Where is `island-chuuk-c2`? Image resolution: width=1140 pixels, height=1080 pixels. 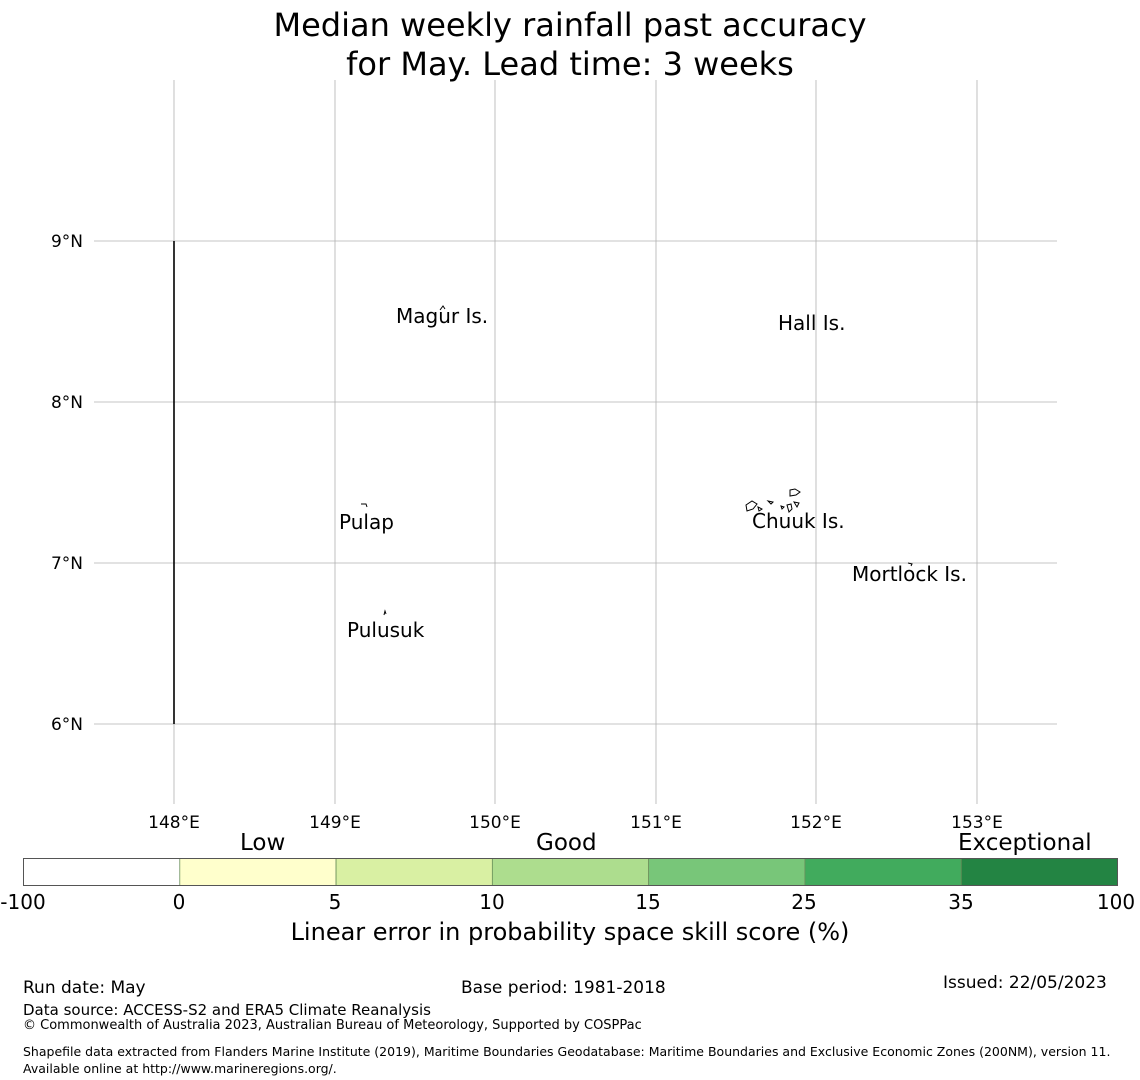
island-chuuk-c2 is located at coordinates (789, 508).